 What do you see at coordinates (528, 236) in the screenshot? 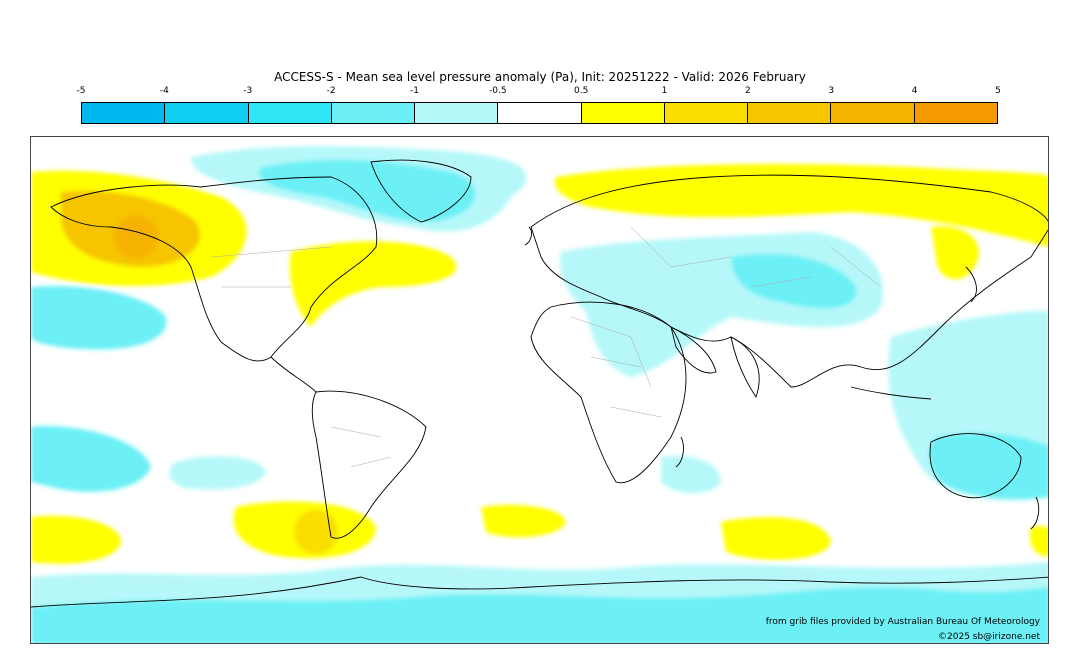
I see `uk-outline` at bounding box center [528, 236].